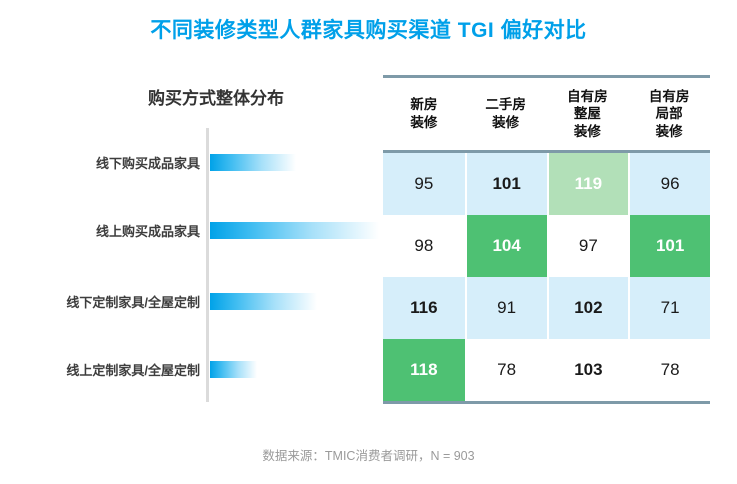 The height and width of the screenshot is (484, 737). I want to click on tgi-cell: 91, so click(505, 308).